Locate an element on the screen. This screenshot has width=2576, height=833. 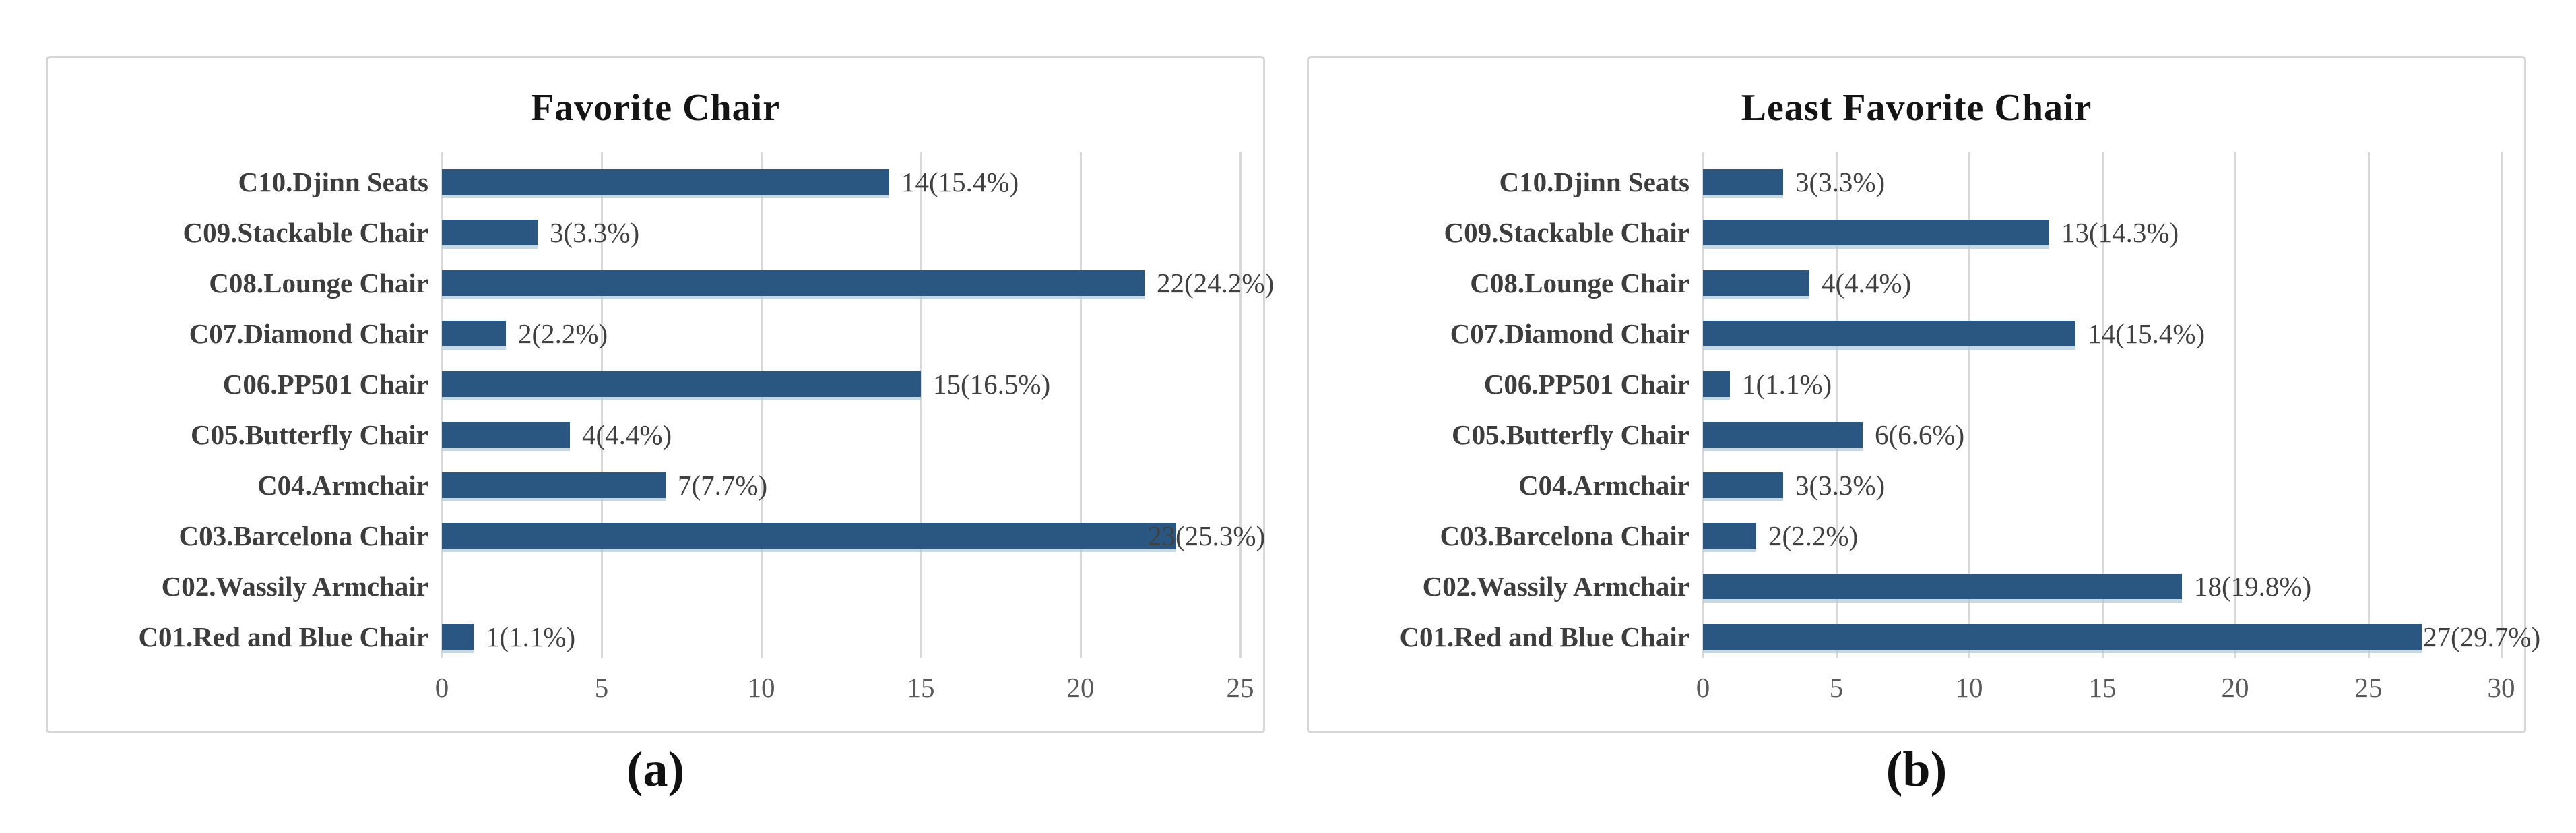
captions-row: (a) (b) is located at coordinates (1286, 770).